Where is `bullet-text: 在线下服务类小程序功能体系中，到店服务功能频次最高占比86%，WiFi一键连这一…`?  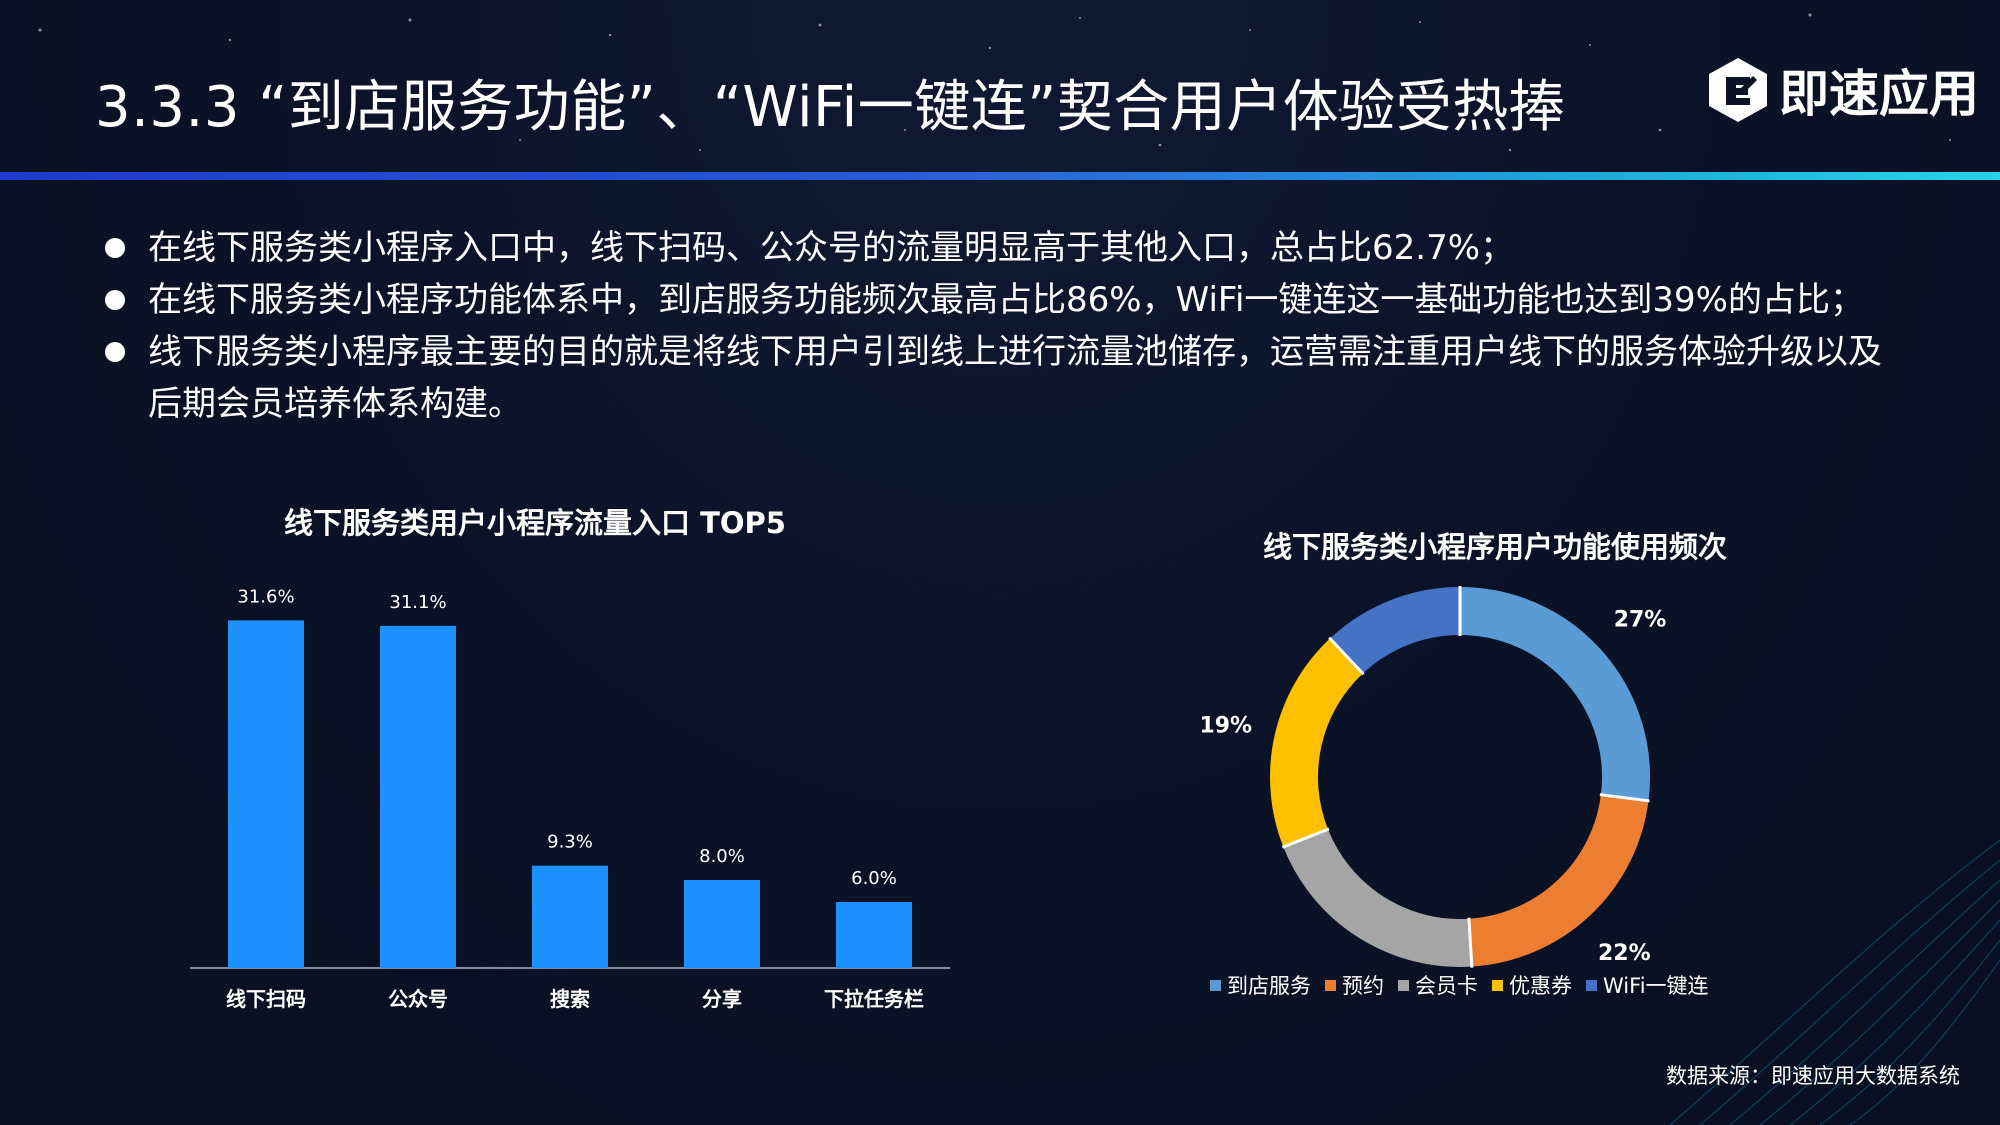 bullet-text: 在线下服务类小程序功能体系中，到店服务功能频次最高占比86%，WiFi一键连这一… is located at coordinates (1006, 300).